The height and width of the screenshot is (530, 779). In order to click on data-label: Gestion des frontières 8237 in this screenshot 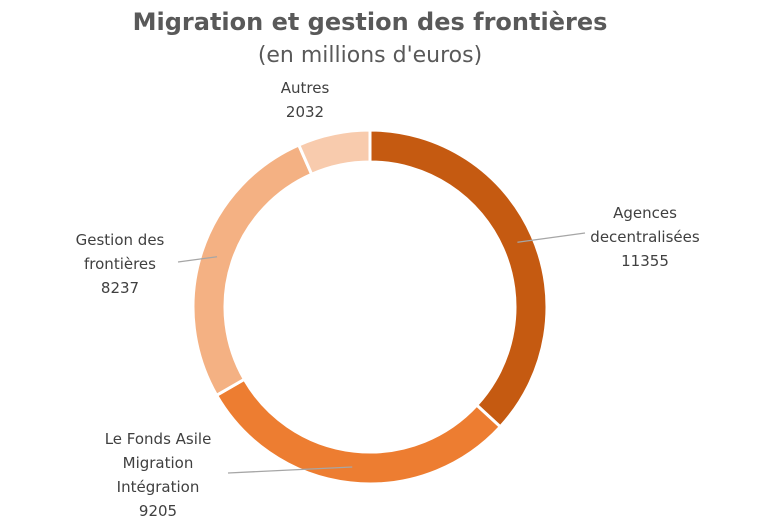, I will do `click(120, 264)`.